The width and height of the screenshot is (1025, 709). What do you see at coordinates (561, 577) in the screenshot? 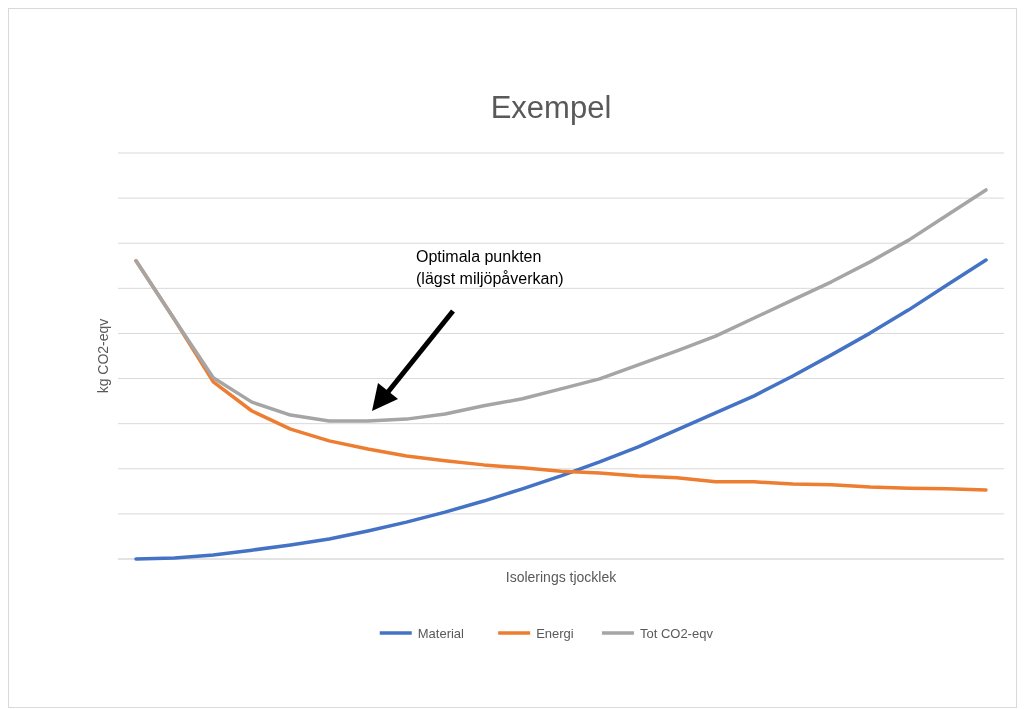
I see `x-axis-title: Isolerings tjocklek` at bounding box center [561, 577].